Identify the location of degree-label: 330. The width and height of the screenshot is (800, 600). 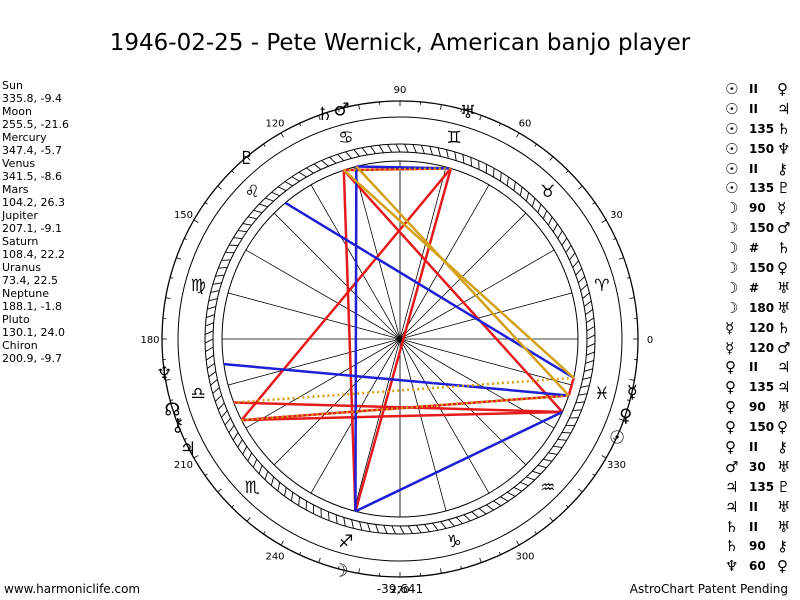
(616, 465).